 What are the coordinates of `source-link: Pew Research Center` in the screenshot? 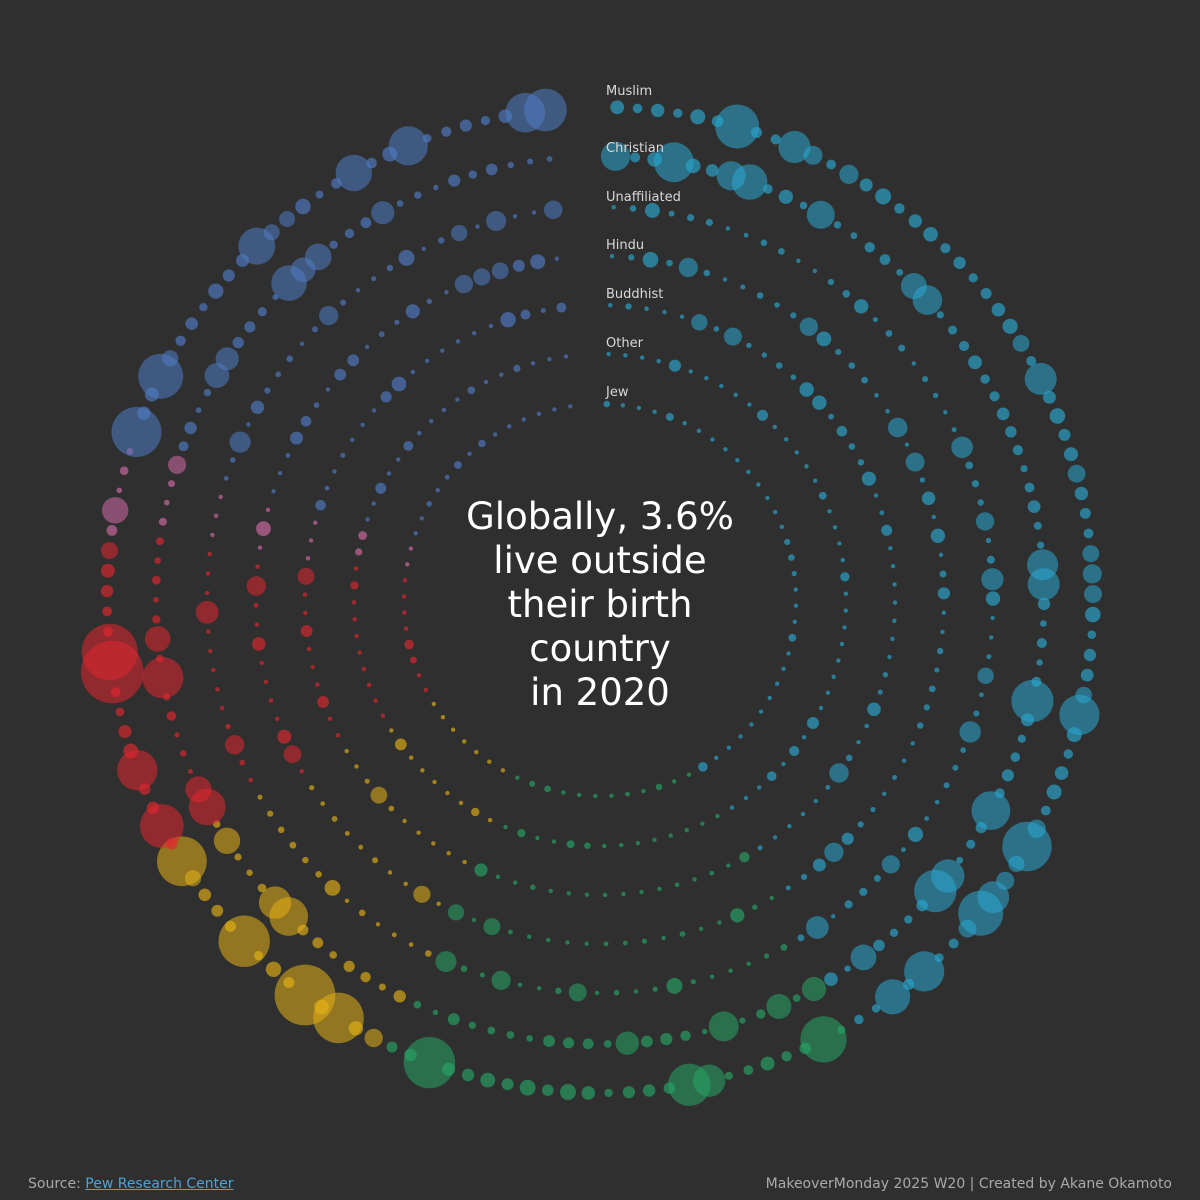 It's located at (159, 1184).